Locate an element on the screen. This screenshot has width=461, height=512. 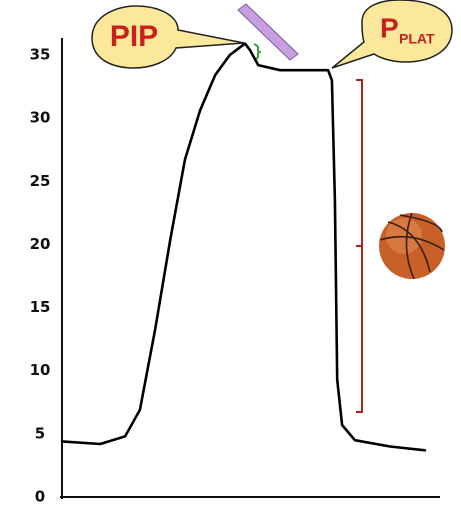
y-tick-label: 30 is located at coordinates (40, 118).